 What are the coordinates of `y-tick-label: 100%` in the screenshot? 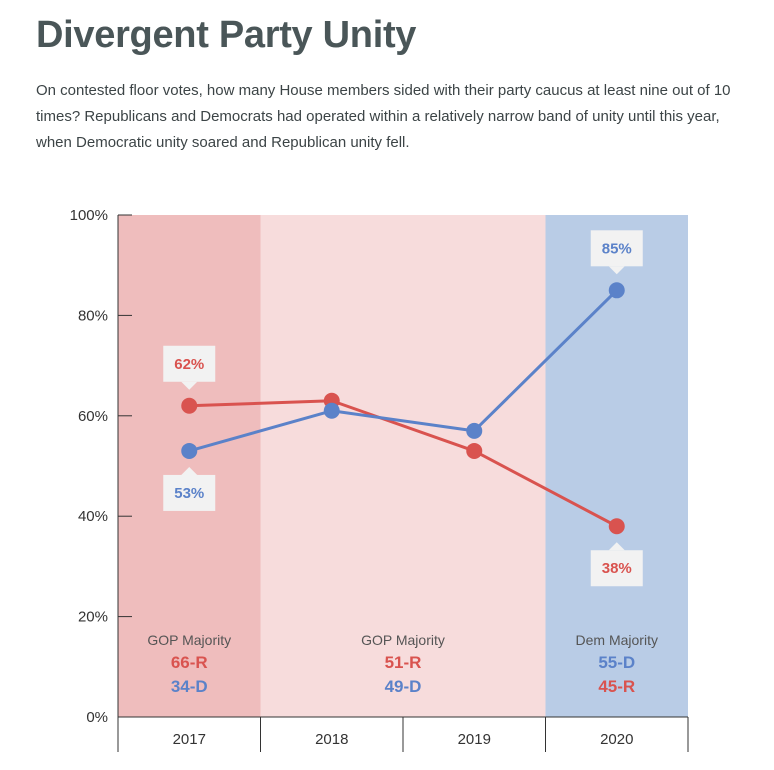 It's located at (89, 215).